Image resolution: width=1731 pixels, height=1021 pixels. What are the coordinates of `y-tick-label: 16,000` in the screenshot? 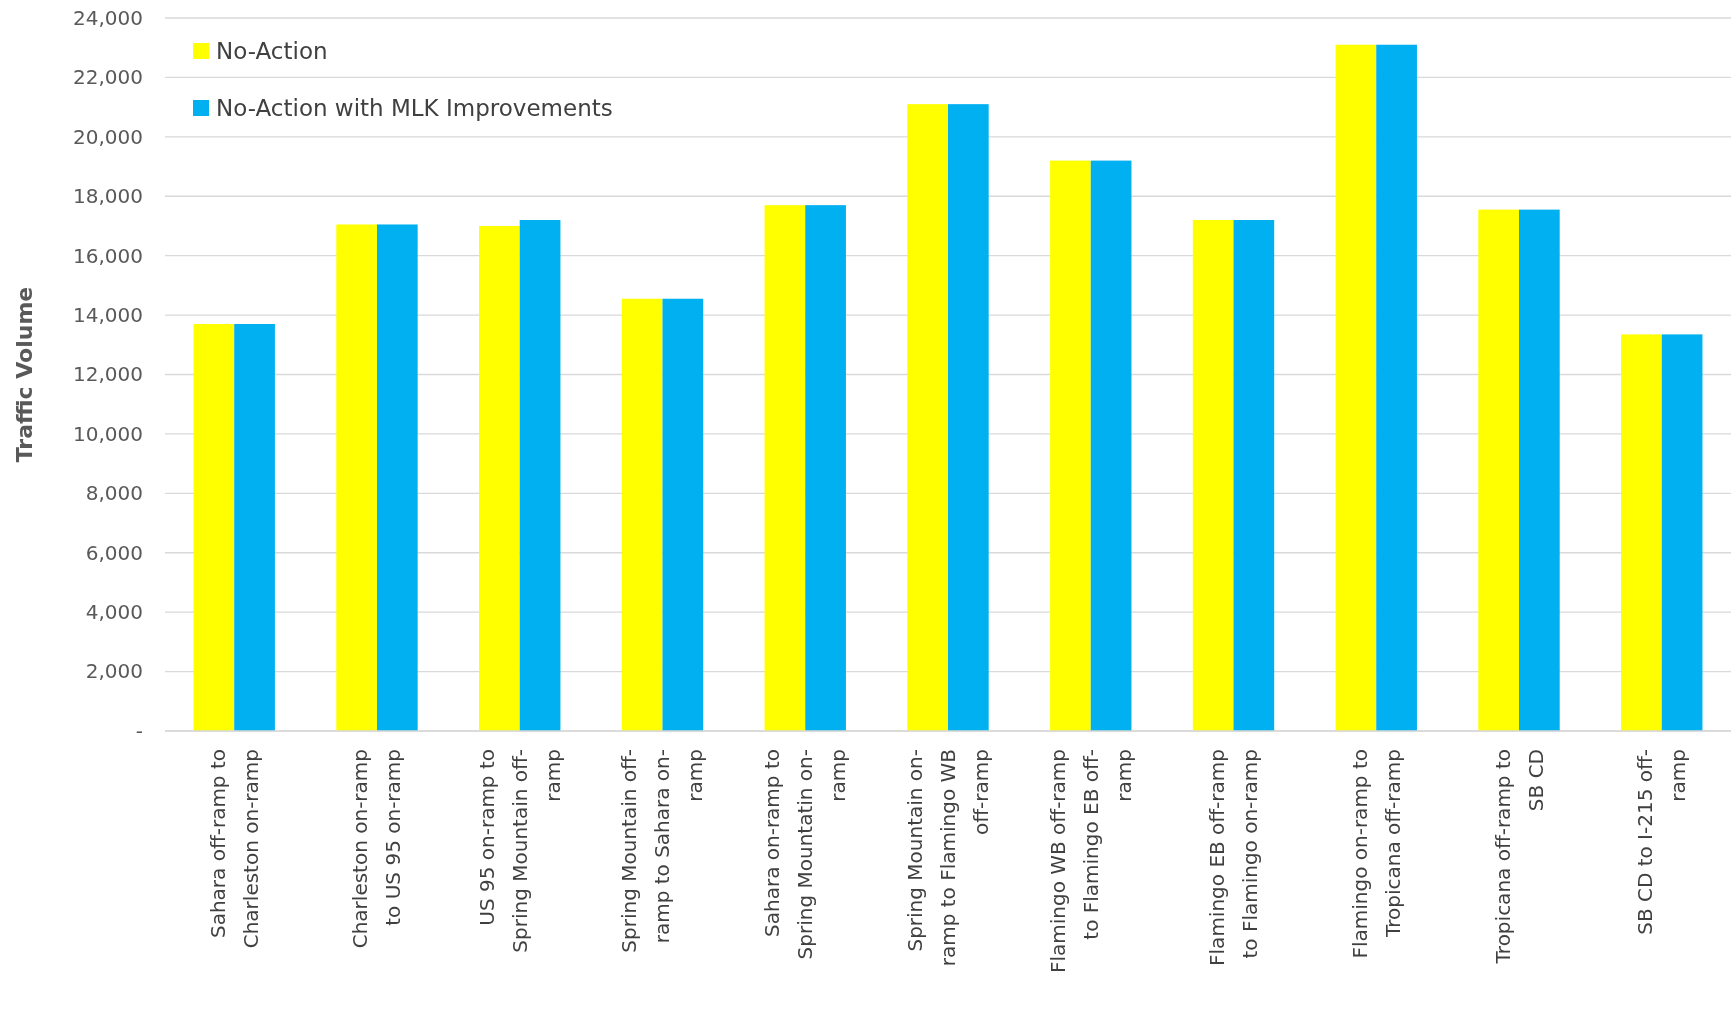 It's located at (108, 255).